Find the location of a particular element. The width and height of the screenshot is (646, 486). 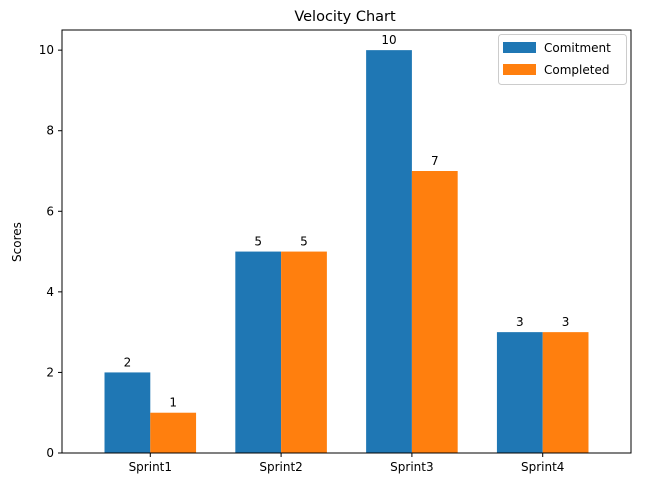

bar-value-label-comitment-sprint4: 3 is located at coordinates (520, 322).